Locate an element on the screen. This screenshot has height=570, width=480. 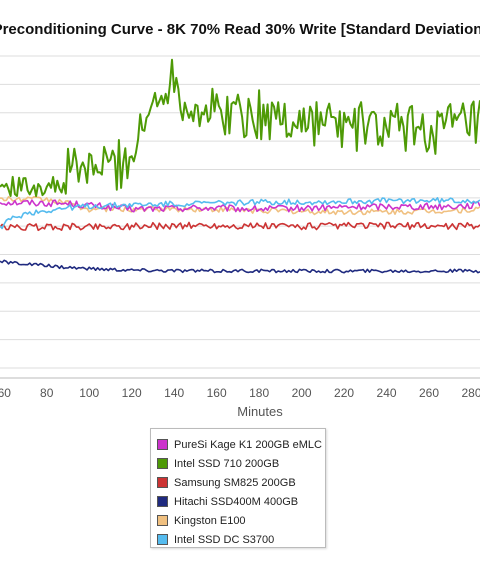
legend-item: Intel SSD 710 200GB is located at coordinates (241, 463).